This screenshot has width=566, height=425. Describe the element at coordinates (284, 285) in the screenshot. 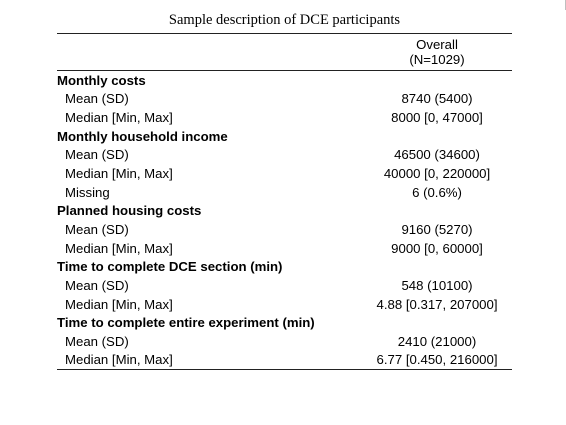

I see `table-row: Mean (SD) 548 (10100)` at that location.